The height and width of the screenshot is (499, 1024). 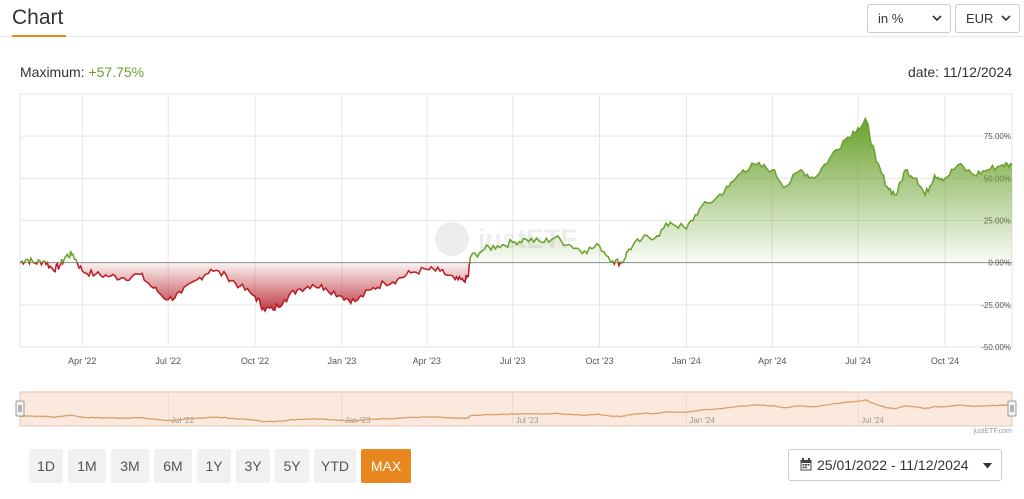 I want to click on currency-select: EUR, so click(x=987, y=18).